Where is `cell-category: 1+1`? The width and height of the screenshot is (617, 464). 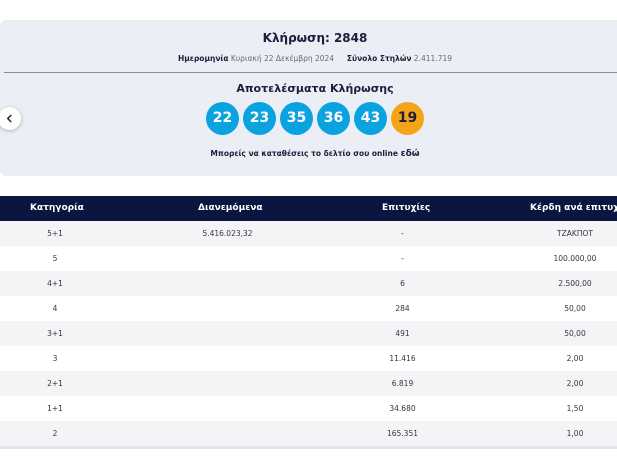
cell-category: 1+1 is located at coordinates (55, 408).